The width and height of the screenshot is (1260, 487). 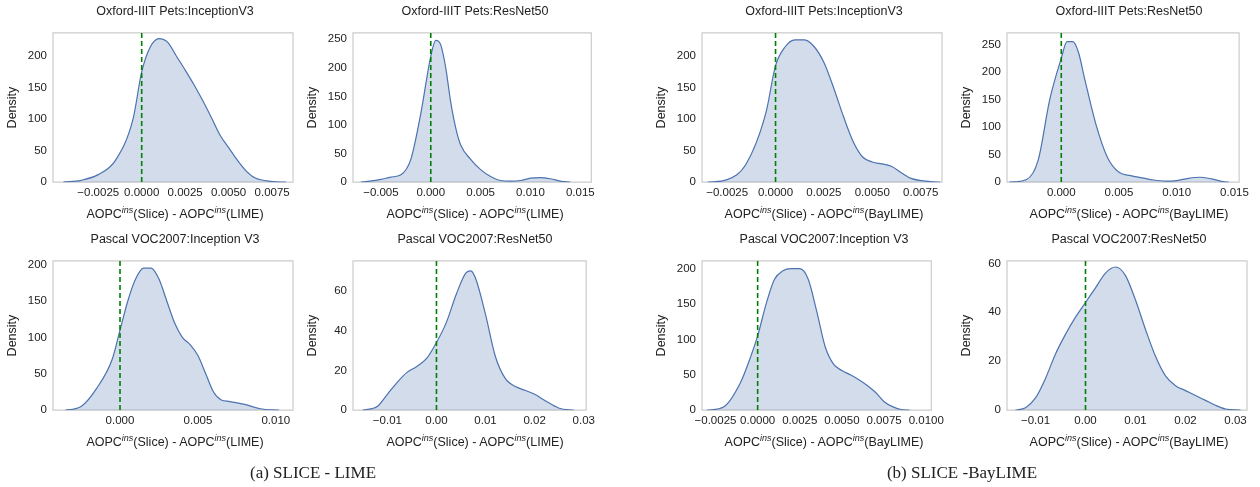 What do you see at coordinates (485, 420) in the screenshot?
I see `x-tick-label: 0.01` at bounding box center [485, 420].